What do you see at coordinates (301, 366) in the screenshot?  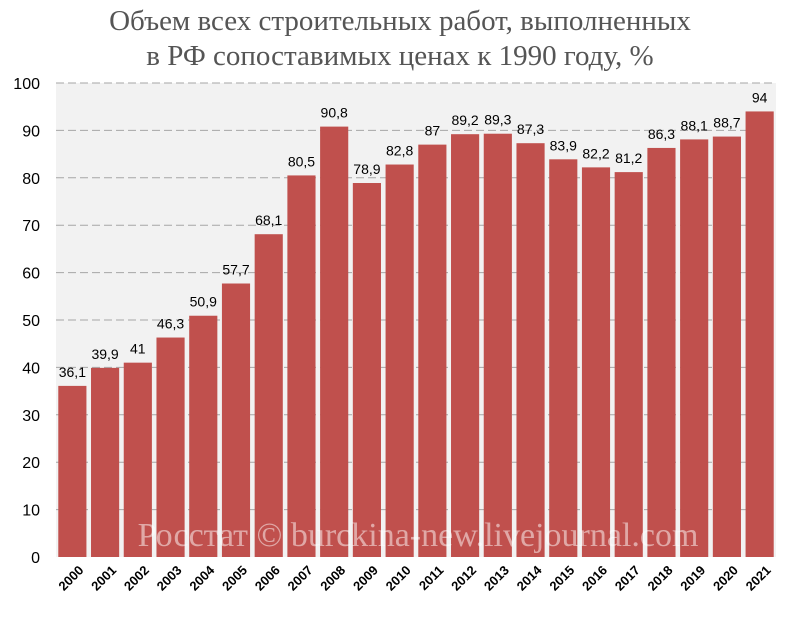 I see `bar-2007` at bounding box center [301, 366].